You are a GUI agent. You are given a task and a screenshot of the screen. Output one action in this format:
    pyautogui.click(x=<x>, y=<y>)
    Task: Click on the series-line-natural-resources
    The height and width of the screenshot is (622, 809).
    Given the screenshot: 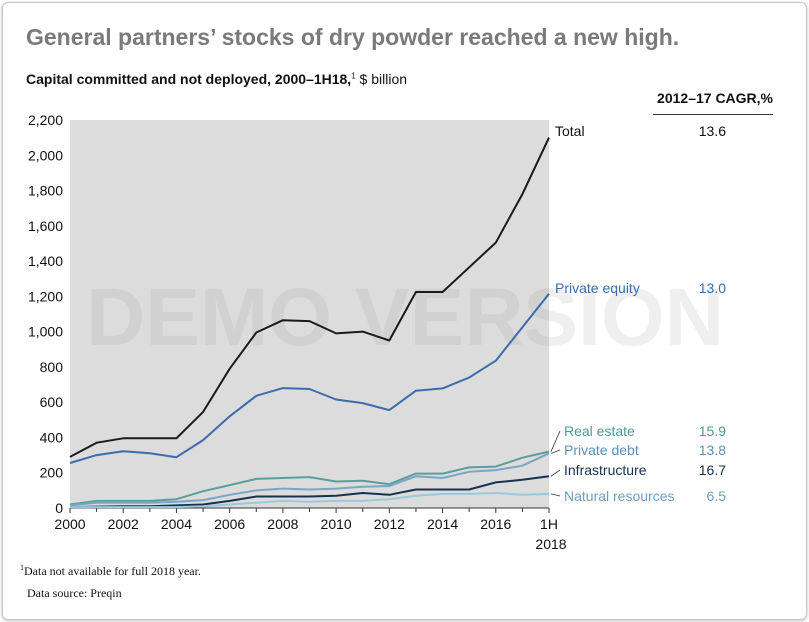 What is the action you would take?
    pyautogui.click(x=310, y=500)
    